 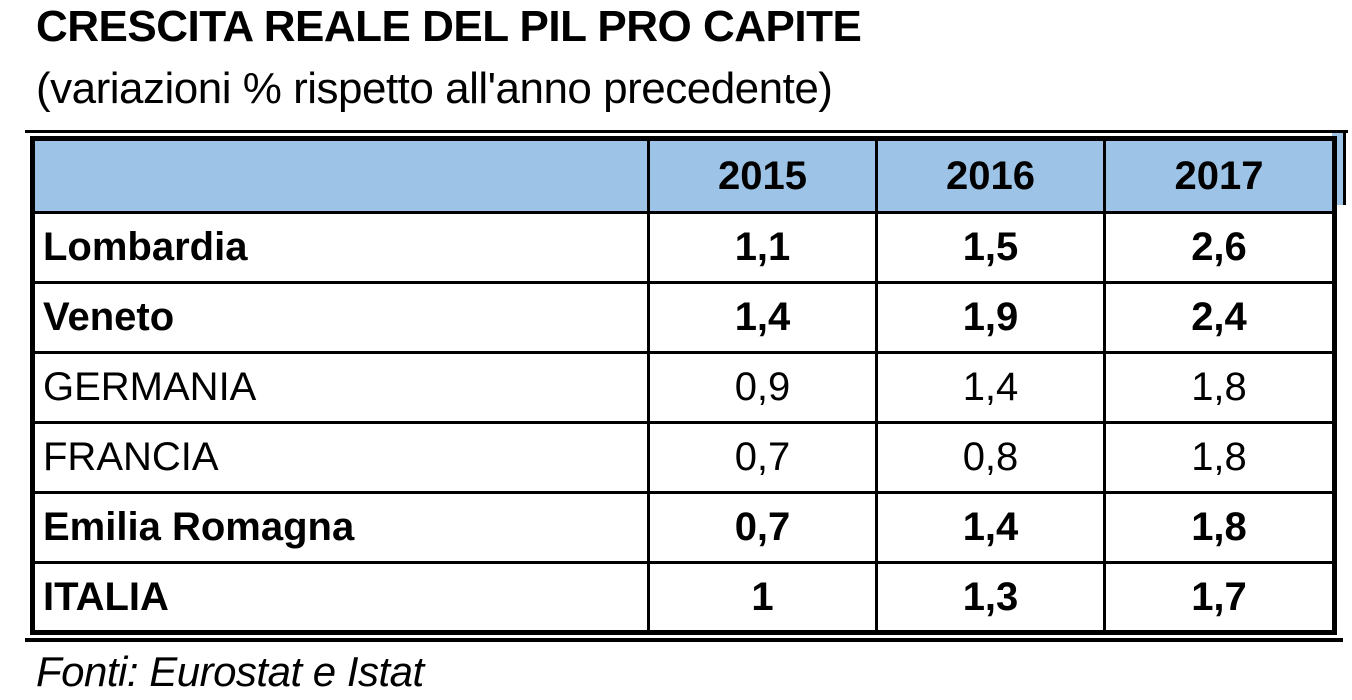 I want to click on table-row: ITALIA 1 1,3 1,7, so click(x=683, y=597).